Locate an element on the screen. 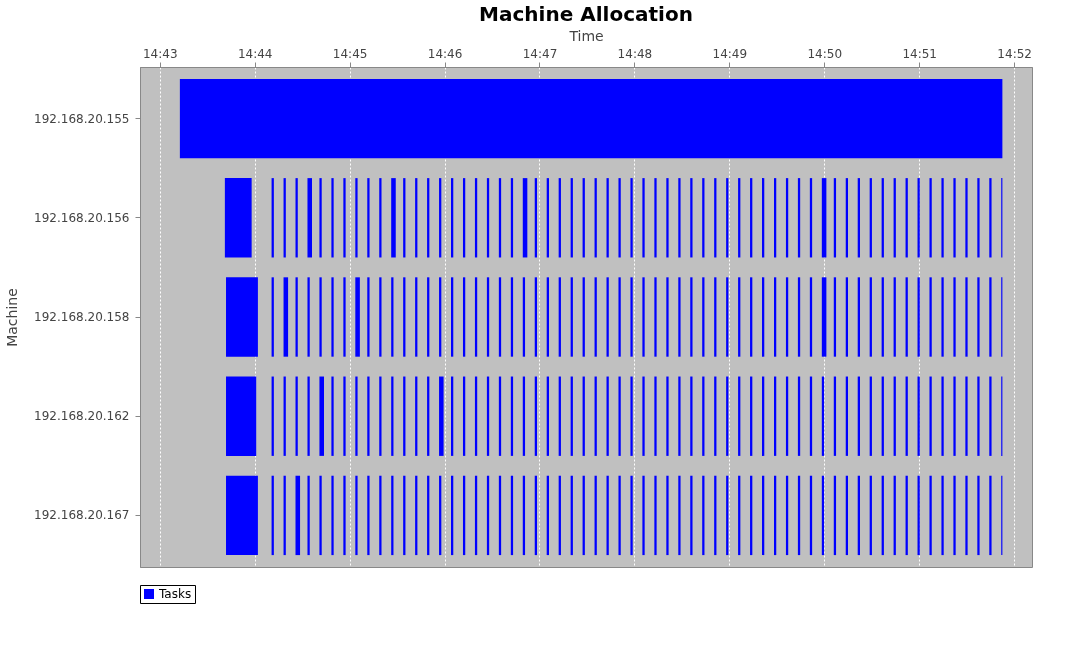 This screenshot has width=1078, height=668. x-tick-label: 14:43 is located at coordinates (160, 53).